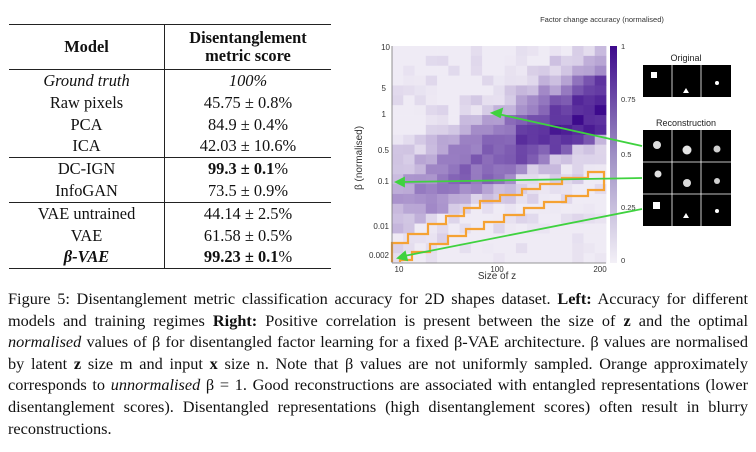 The height and width of the screenshot is (452, 756). I want to click on blur-blob, so click(687, 183).